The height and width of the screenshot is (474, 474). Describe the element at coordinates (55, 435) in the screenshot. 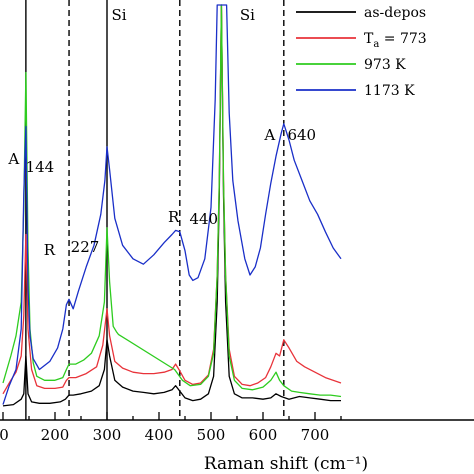

I see `x-tick-label-200: 200` at that location.